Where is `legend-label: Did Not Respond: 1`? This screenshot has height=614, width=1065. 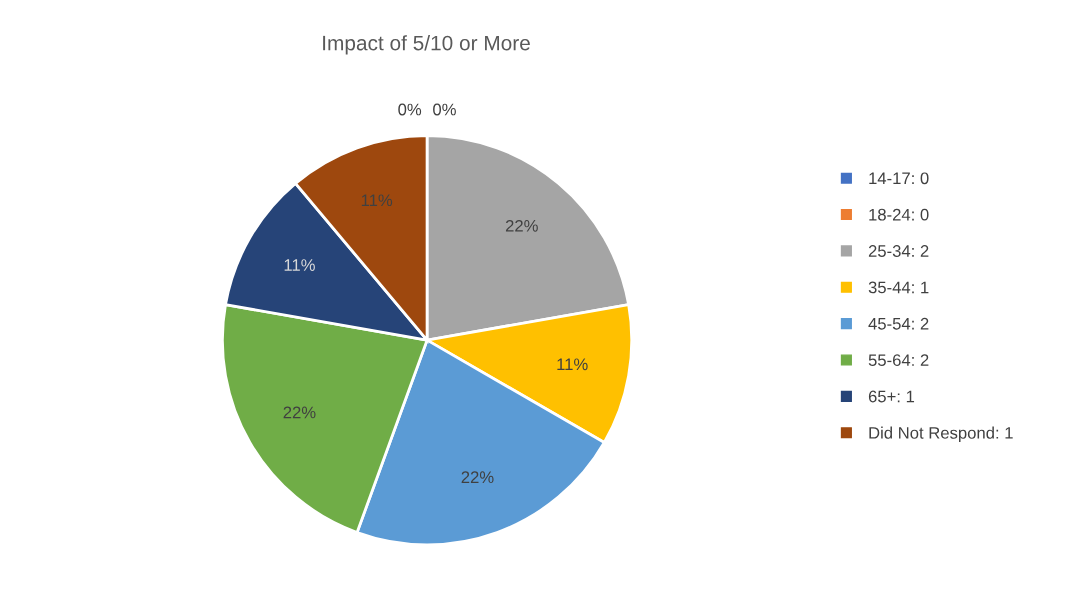
legend-label: Did Not Respond: 1 is located at coordinates (941, 434).